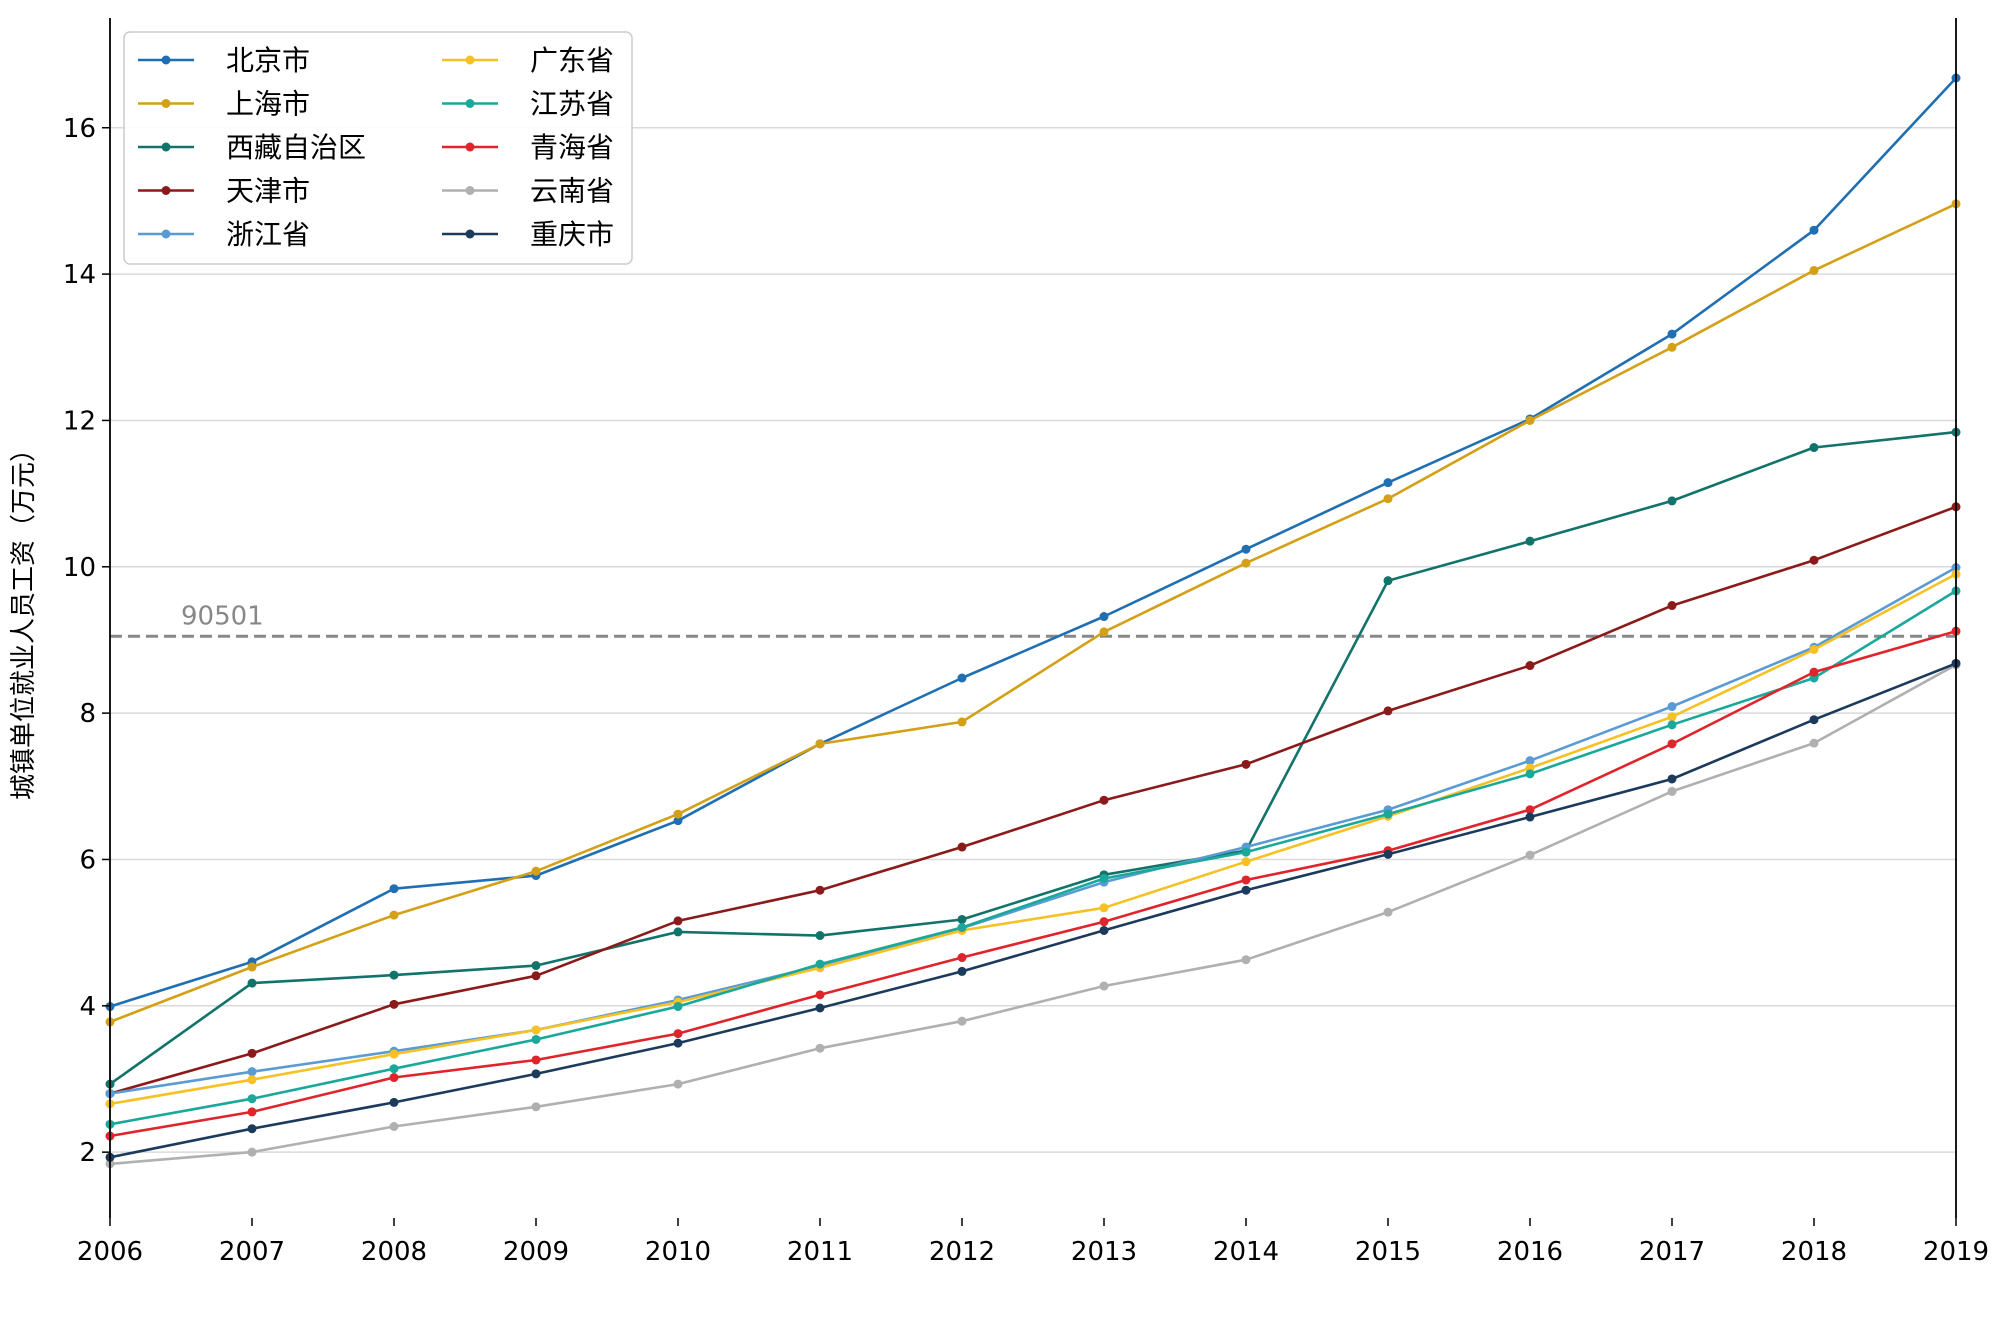  Describe the element at coordinates (224, 104) in the screenshot. I see `legend-item: 上海市` at that location.